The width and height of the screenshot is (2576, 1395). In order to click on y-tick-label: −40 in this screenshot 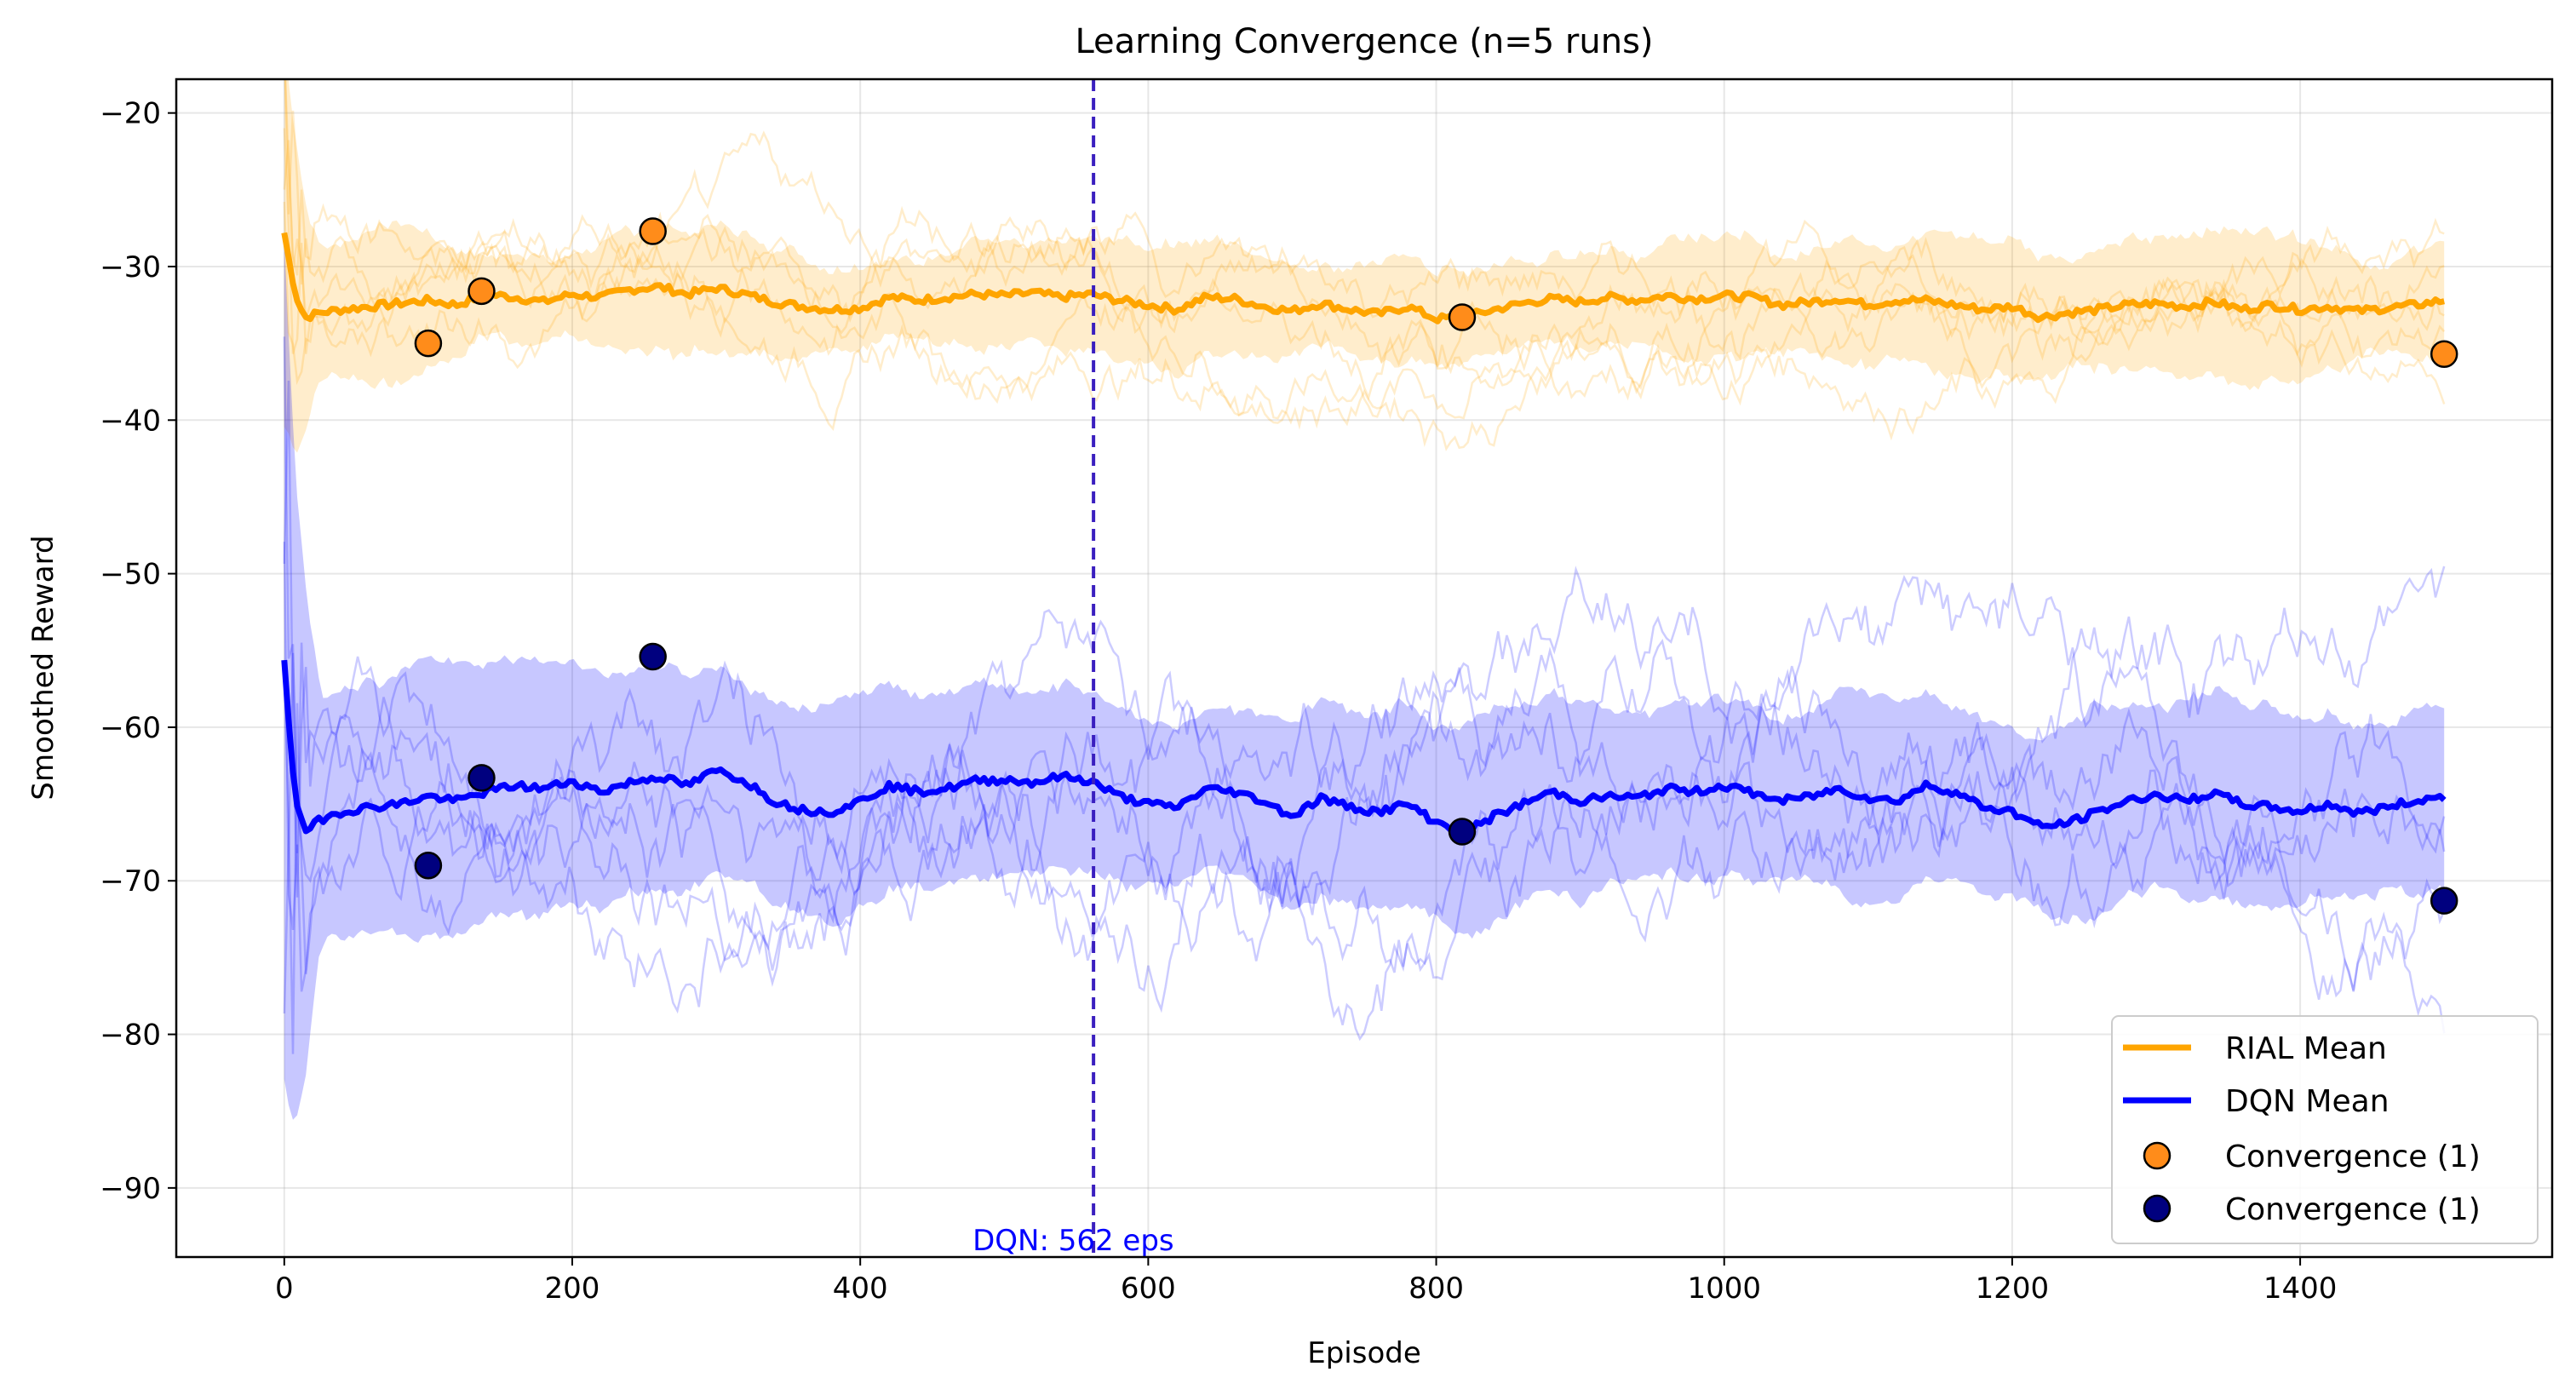, I will do `click(130, 421)`.